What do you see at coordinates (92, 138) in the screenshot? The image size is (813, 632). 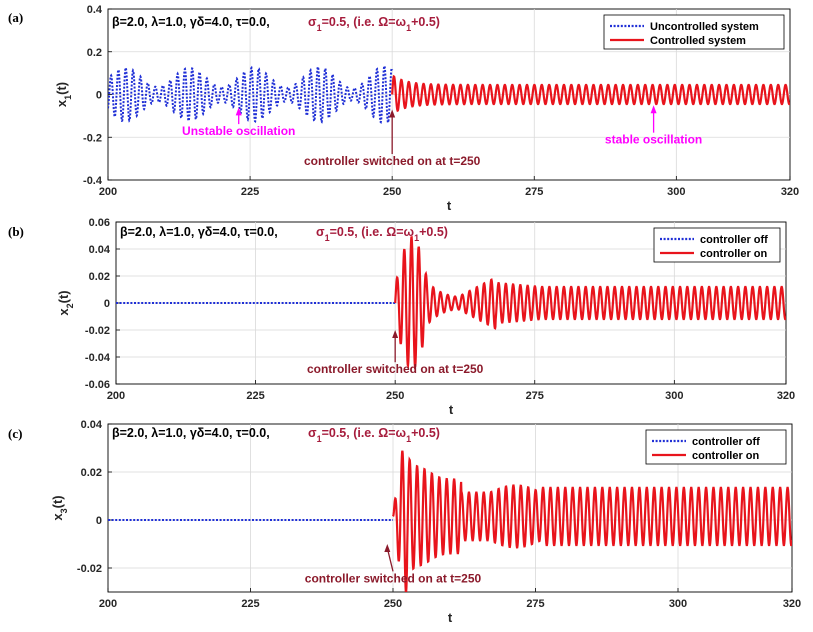 I see `y-tick-label: -0.2` at bounding box center [92, 138].